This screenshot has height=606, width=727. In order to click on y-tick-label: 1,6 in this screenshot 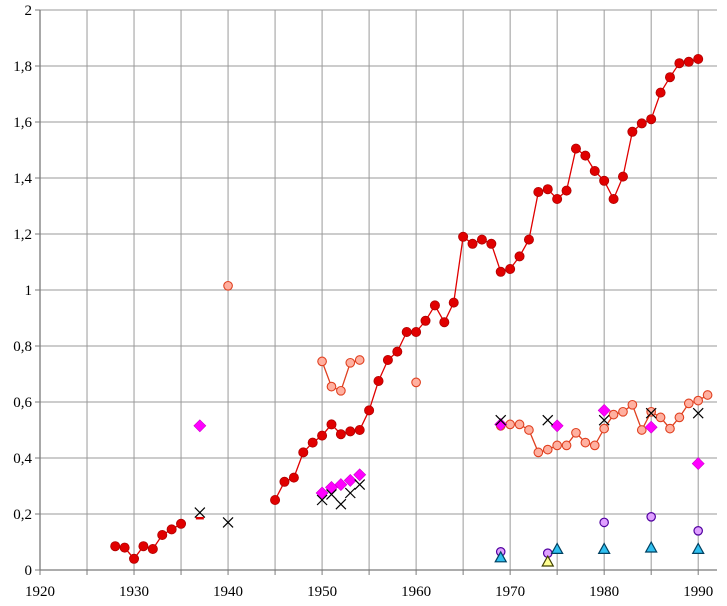, I will do `click(22, 123)`.